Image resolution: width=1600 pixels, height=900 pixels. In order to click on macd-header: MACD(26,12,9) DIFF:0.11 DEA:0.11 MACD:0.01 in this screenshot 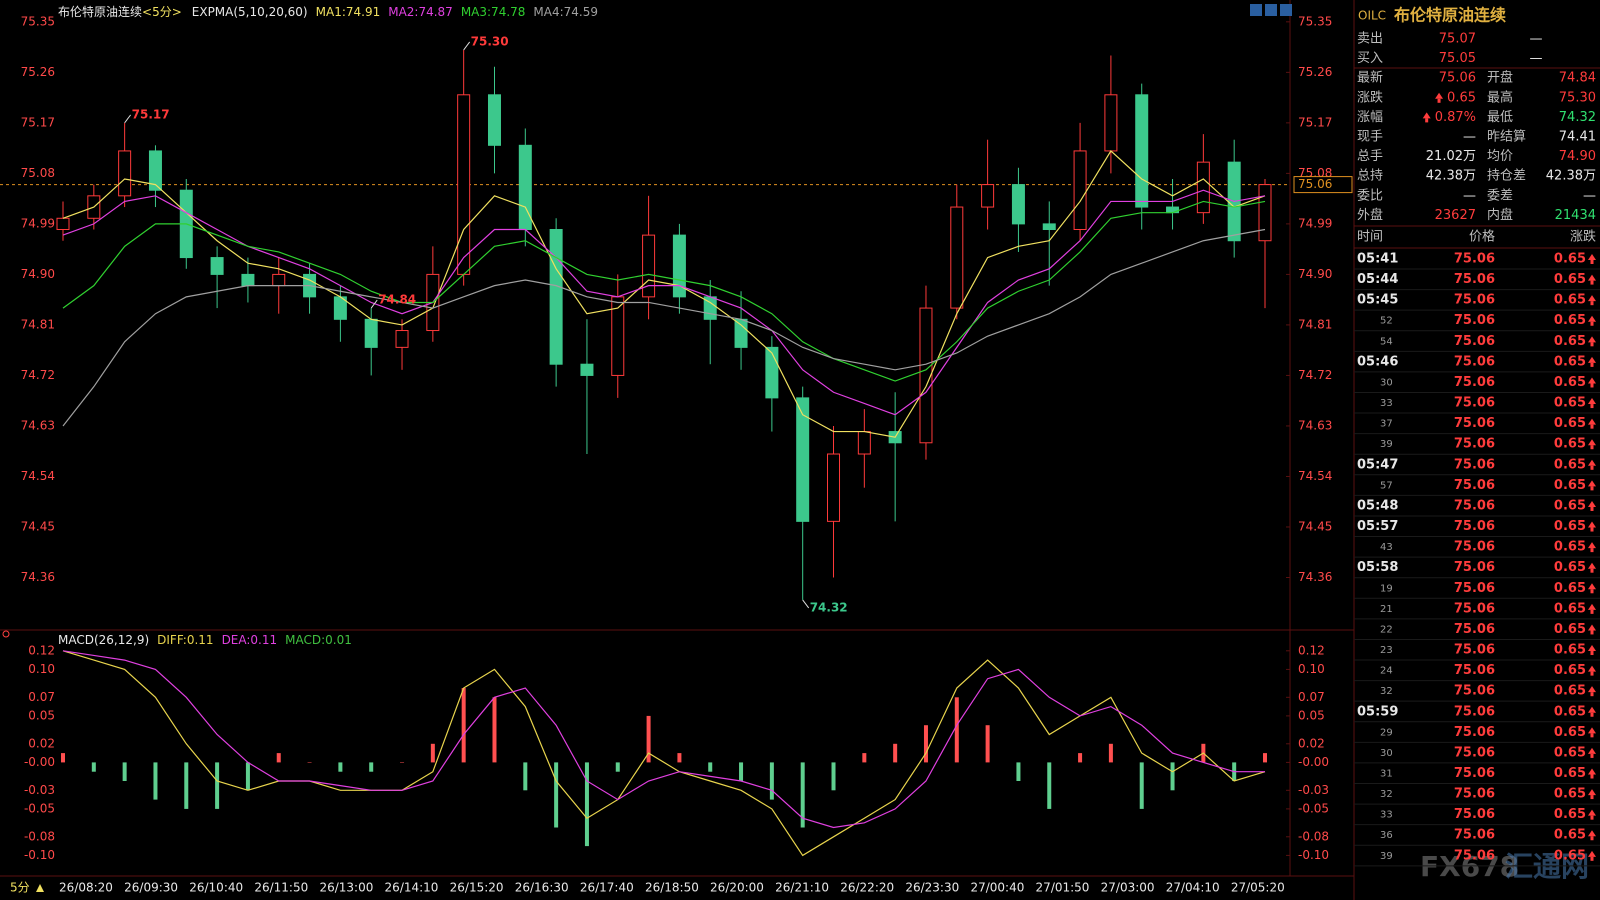, I will do `click(205, 640)`.